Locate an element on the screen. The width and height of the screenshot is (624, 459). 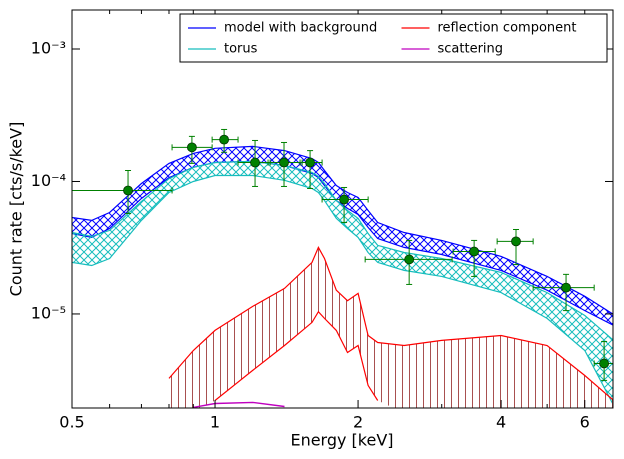
legend-label: scattering is located at coordinates (471, 49).